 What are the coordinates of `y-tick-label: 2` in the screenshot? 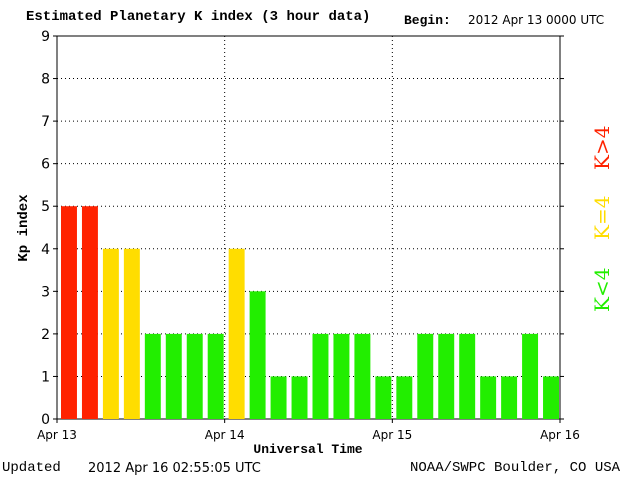 It's located at (45, 335).